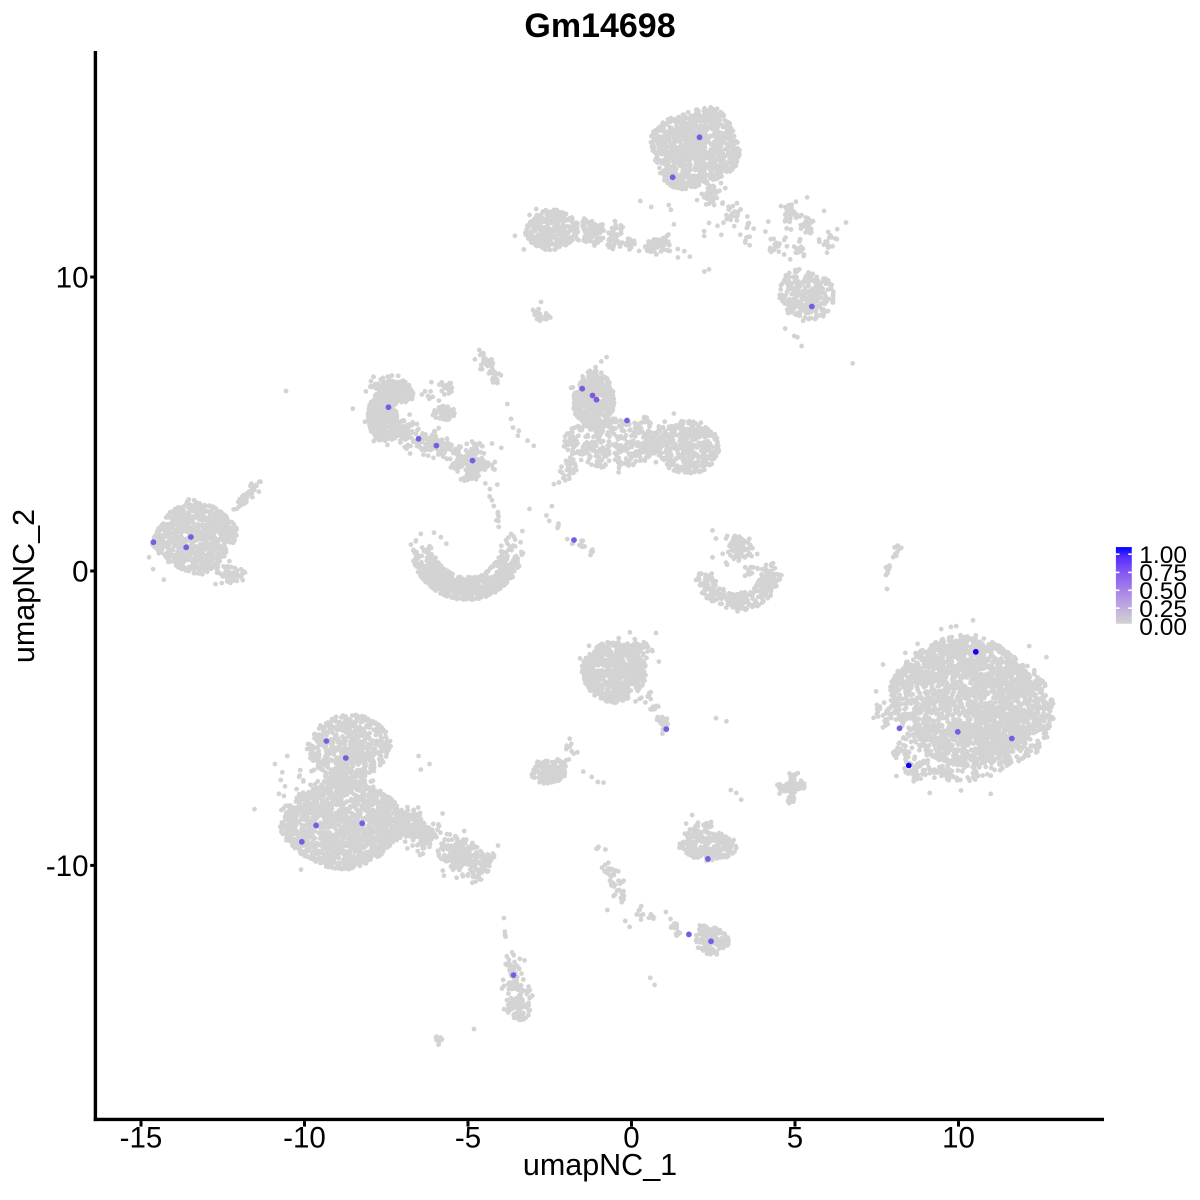  What do you see at coordinates (599, 26) in the screenshot?
I see `svg-text: Gm14698` at bounding box center [599, 26].